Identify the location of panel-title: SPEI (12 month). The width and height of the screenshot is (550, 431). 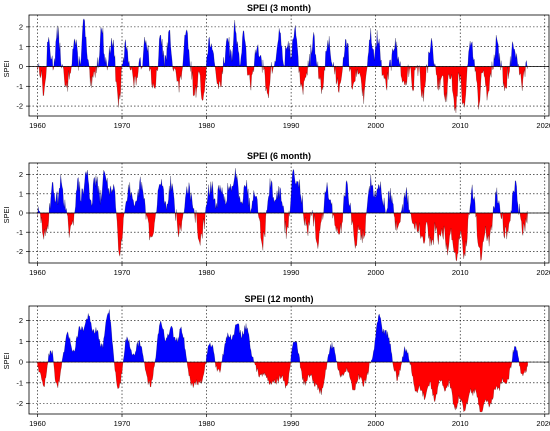
(278, 299).